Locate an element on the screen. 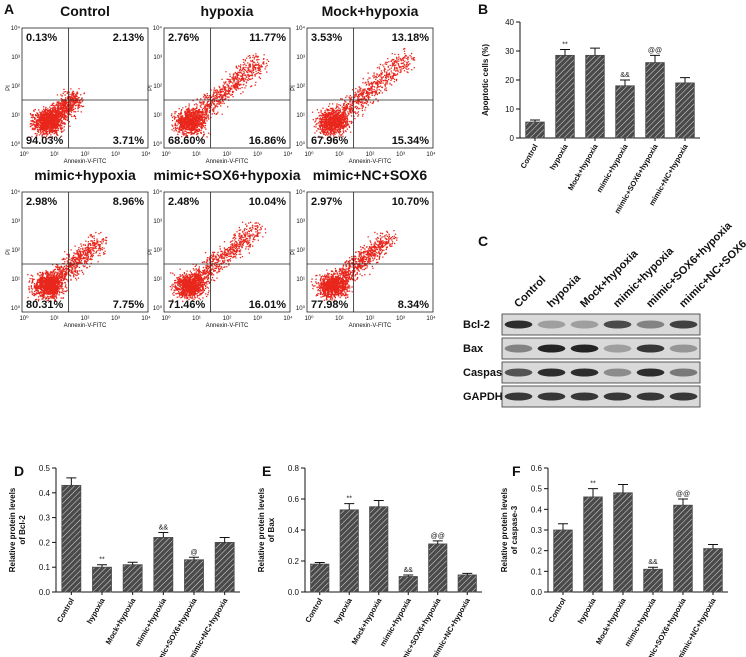  panel-label: E is located at coordinates (266, 471).